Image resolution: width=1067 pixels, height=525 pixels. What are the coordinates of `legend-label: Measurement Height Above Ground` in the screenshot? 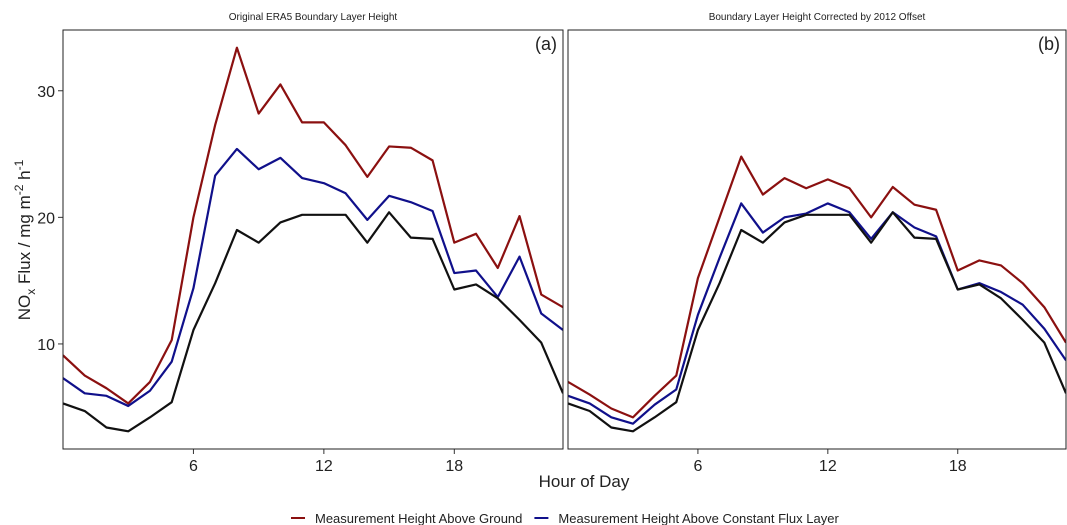 It's located at (418, 518).